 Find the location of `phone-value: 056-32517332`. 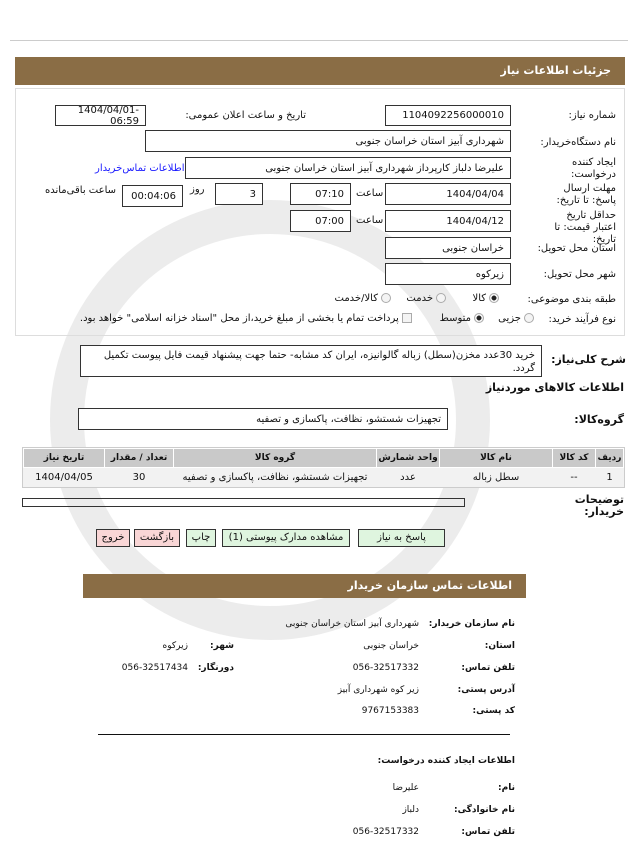

phone-value: 056-32517332 is located at coordinates (385, 668).